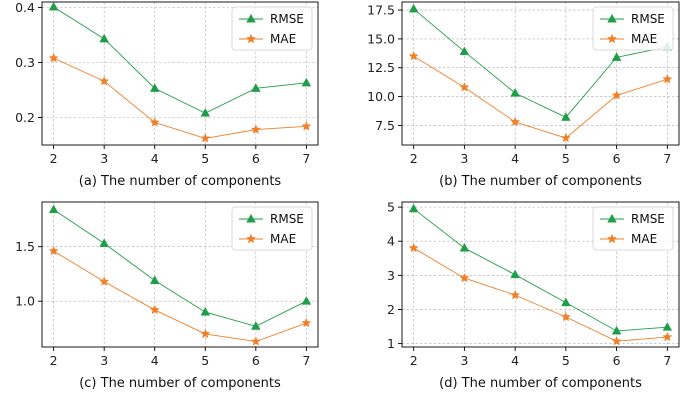  Describe the element at coordinates (25, 117) in the screenshot. I see `y-tick-label: 0.2` at that location.